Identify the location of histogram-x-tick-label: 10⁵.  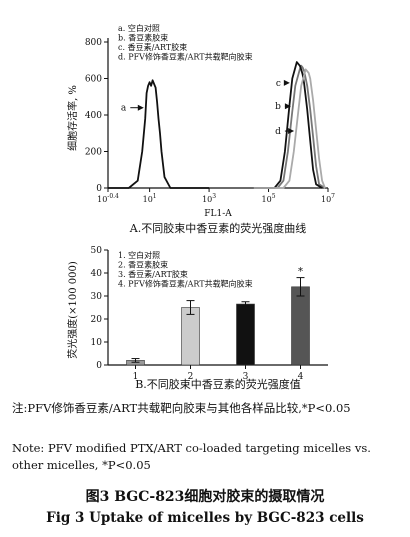
(269, 198).